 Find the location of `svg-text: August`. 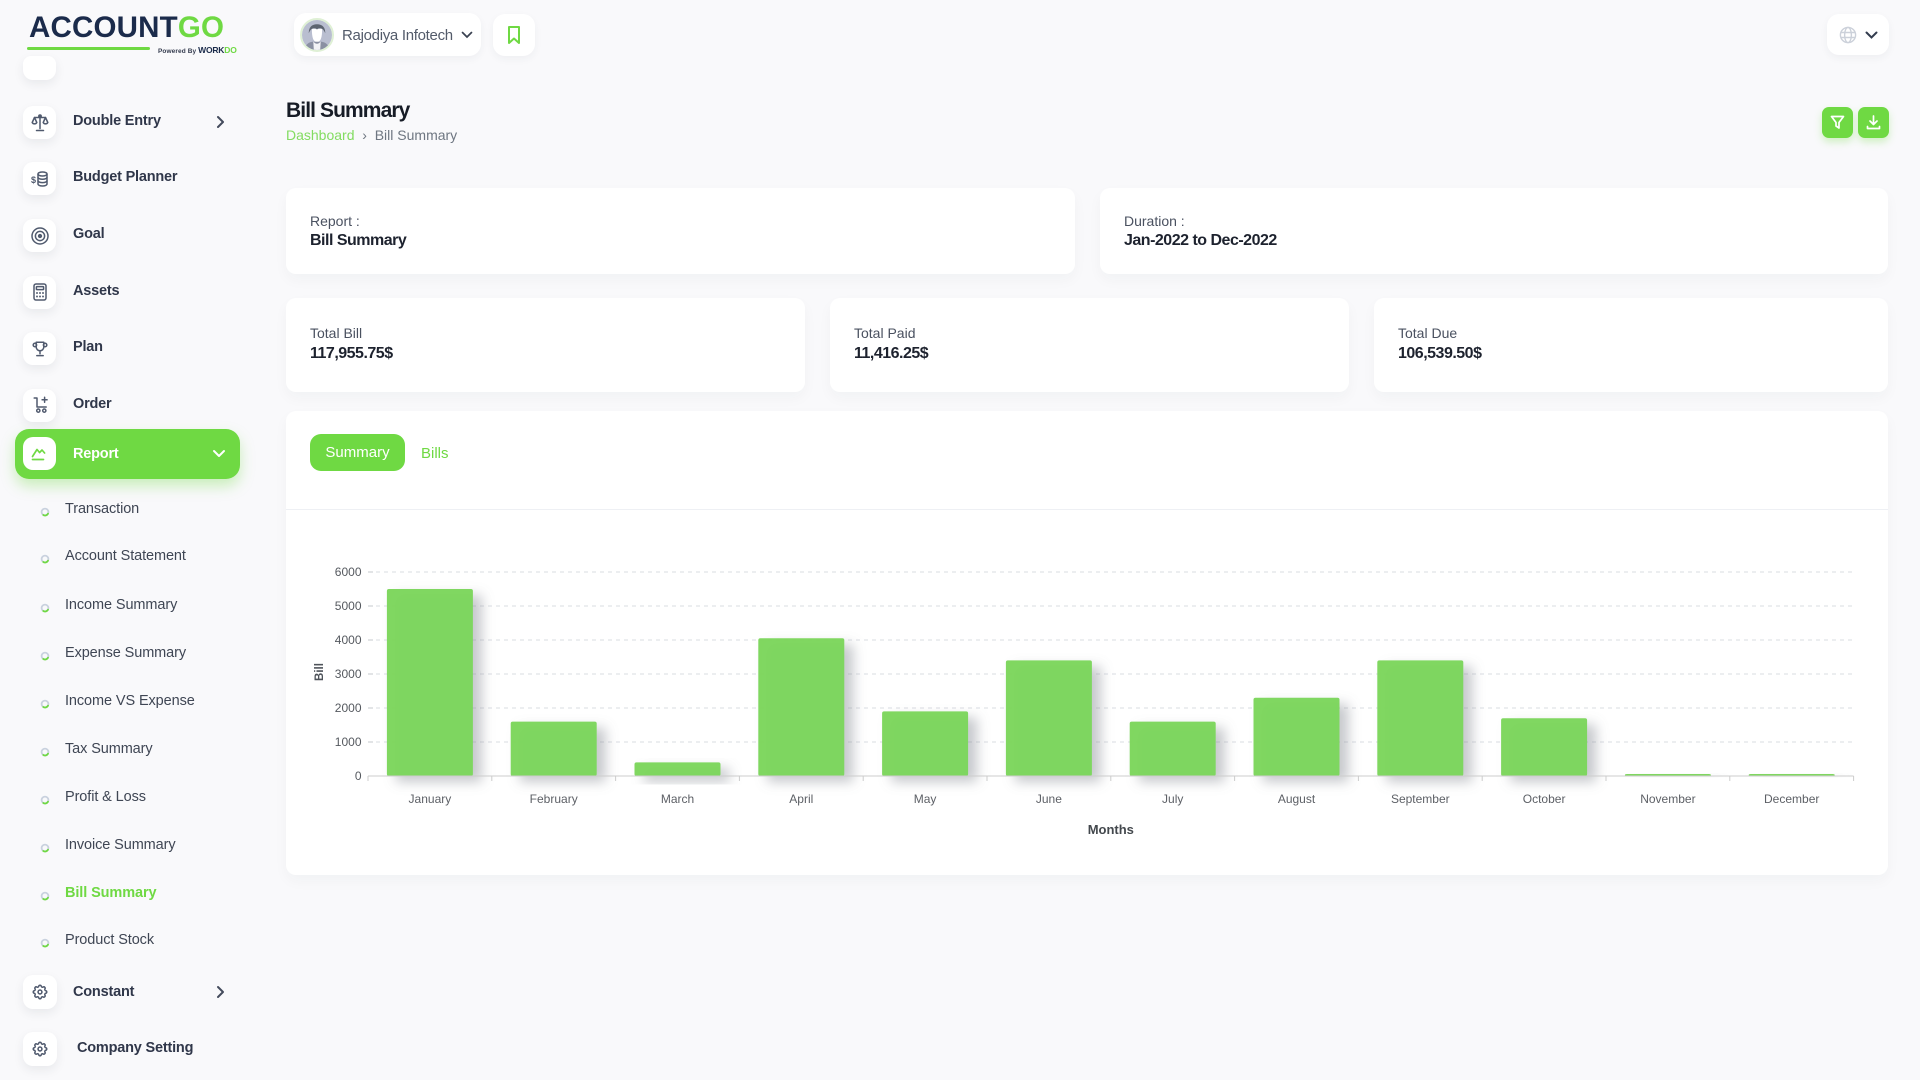

svg-text: August is located at coordinates (1297, 799).